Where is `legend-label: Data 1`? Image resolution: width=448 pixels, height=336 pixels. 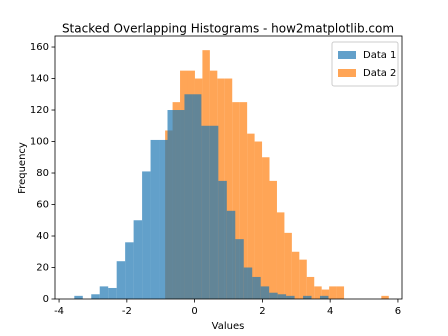
legend-label: Data 1 is located at coordinates (379, 55).